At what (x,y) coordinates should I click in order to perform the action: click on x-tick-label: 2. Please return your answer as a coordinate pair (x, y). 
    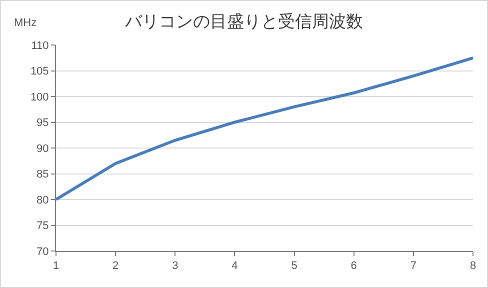
    Looking at the image, I should click on (115, 266).